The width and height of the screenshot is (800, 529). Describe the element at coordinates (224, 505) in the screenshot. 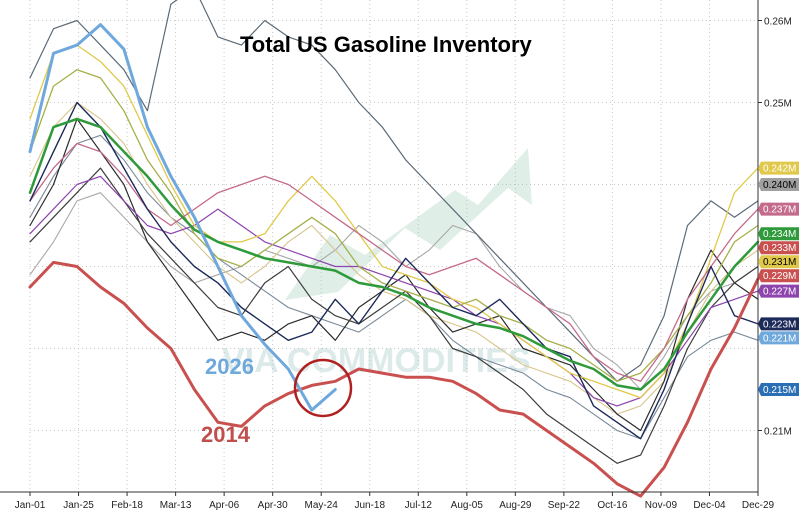

I see `x-tick-label: Apr-06` at that location.